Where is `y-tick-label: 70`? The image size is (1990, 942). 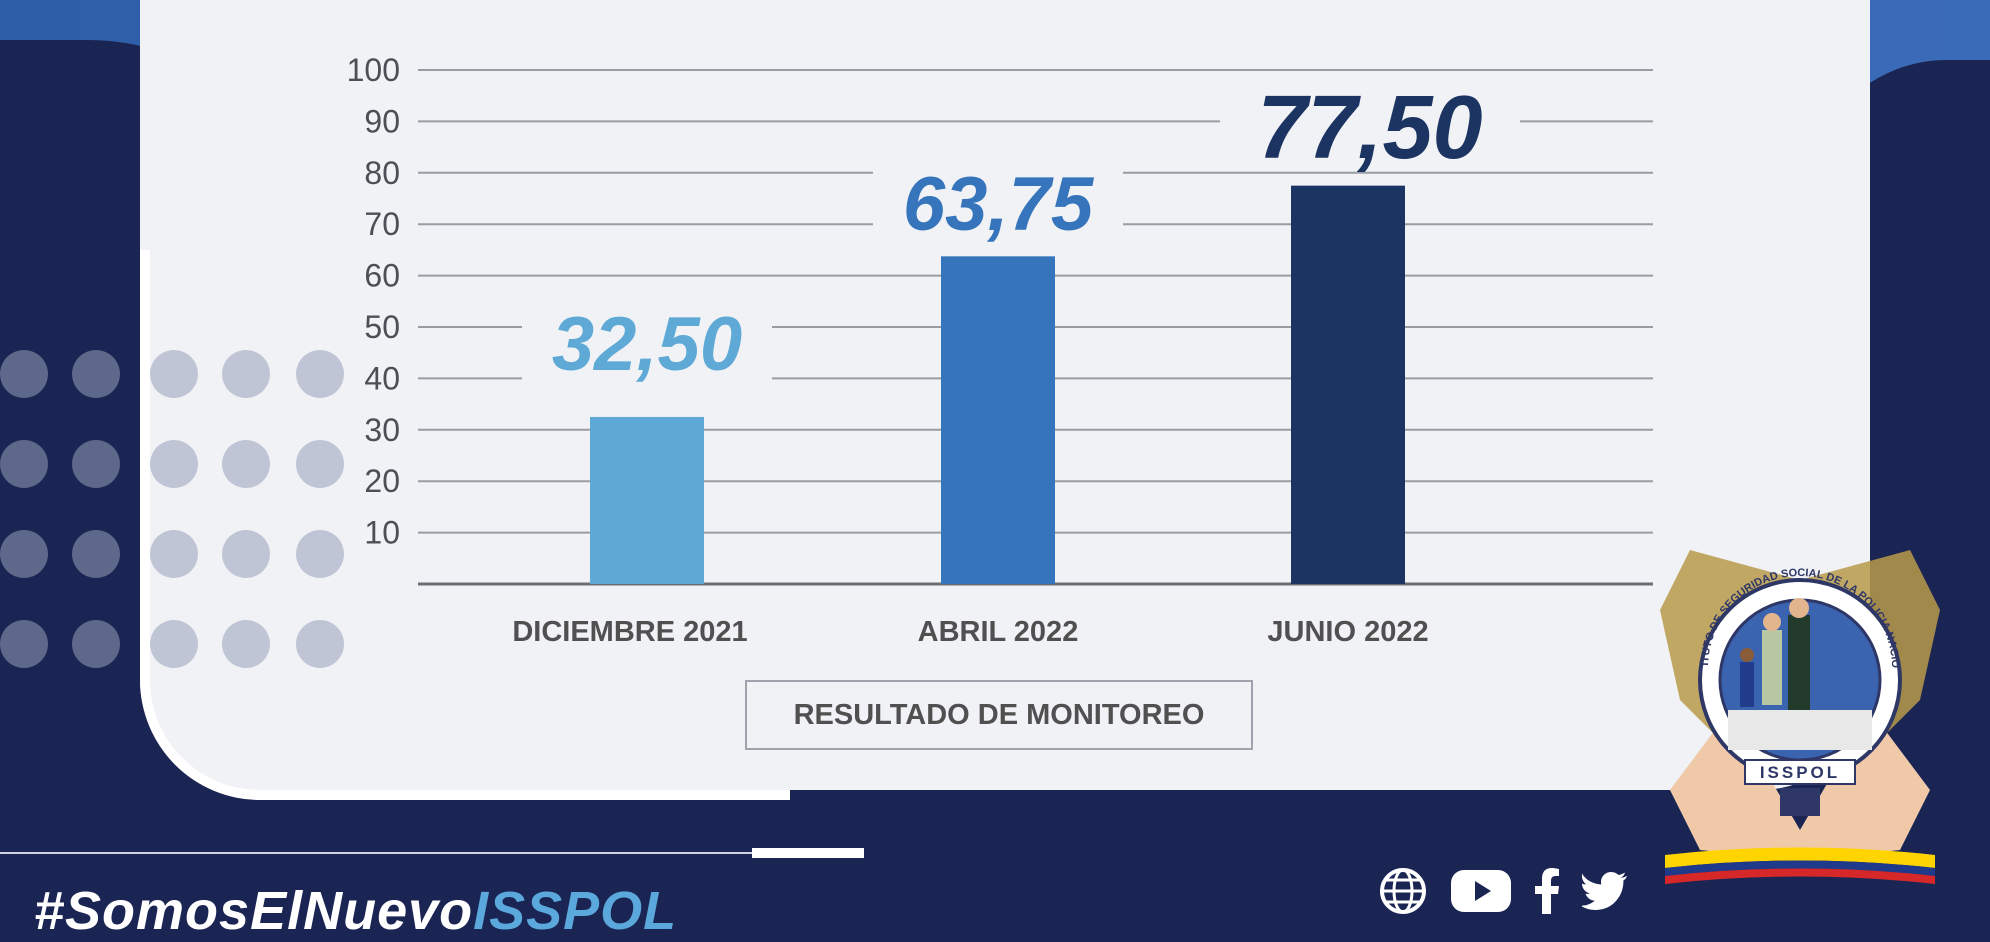 y-tick-label: 70 is located at coordinates (382, 224).